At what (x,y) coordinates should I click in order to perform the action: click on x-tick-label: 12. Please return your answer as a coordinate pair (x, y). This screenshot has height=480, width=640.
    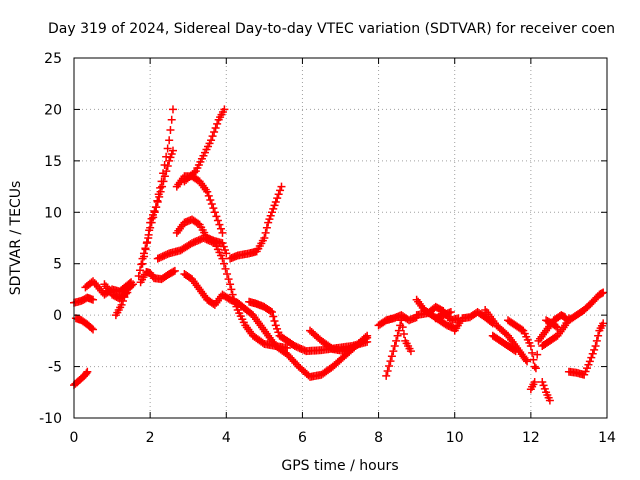
    Looking at the image, I should click on (531, 438).